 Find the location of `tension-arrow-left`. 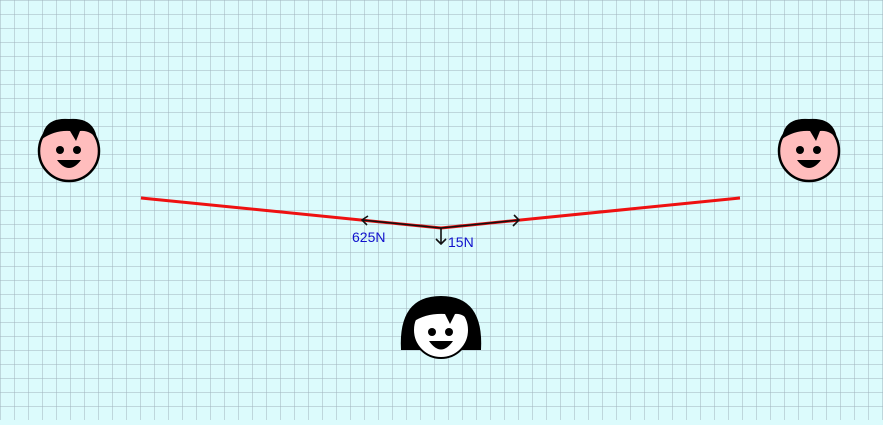

tension-arrow-left is located at coordinates (401, 222).